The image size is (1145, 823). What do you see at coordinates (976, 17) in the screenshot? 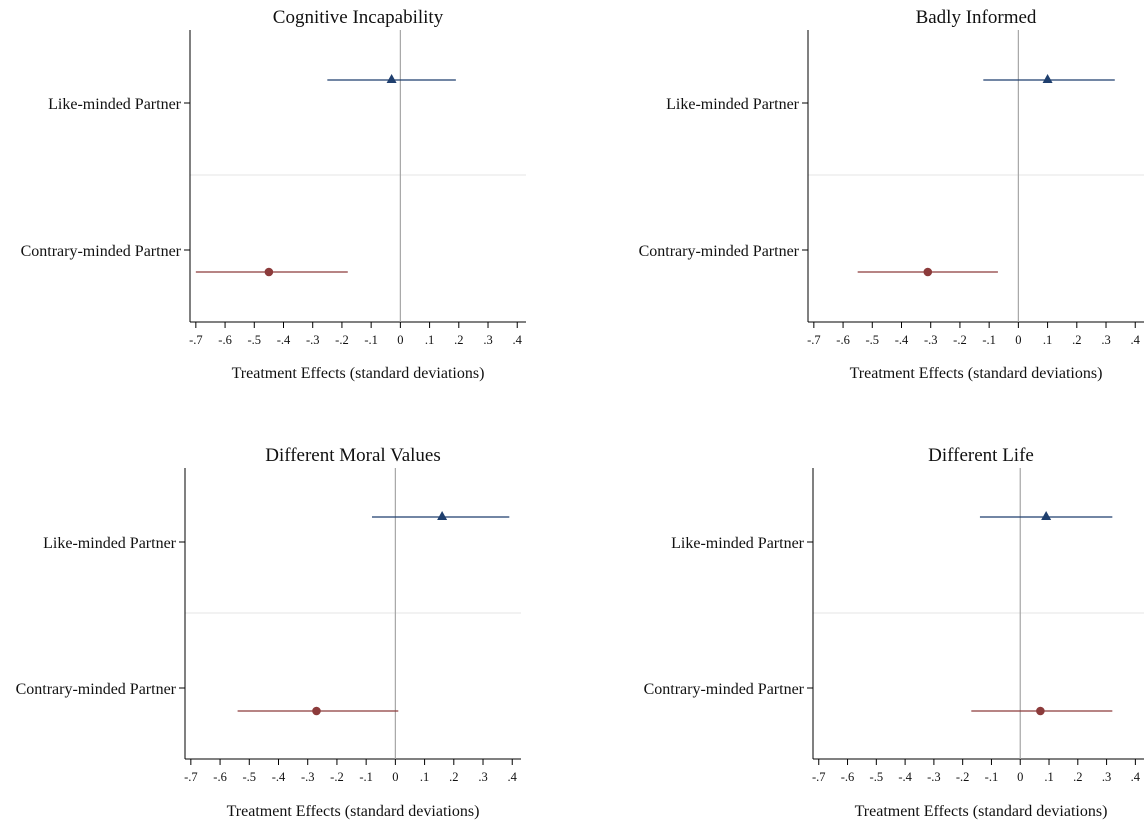
I see `panel-title: Badly Informed` at bounding box center [976, 17].